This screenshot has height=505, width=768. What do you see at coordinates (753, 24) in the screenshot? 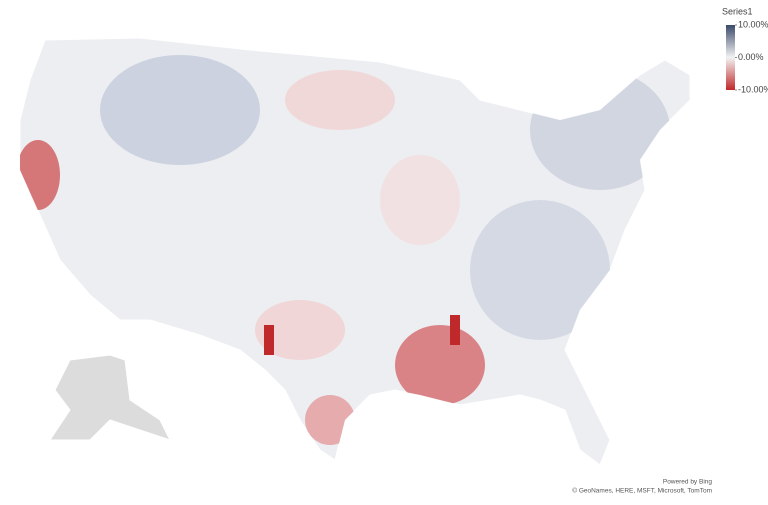
I see `legend-tick-label: 10.00%` at bounding box center [753, 24].